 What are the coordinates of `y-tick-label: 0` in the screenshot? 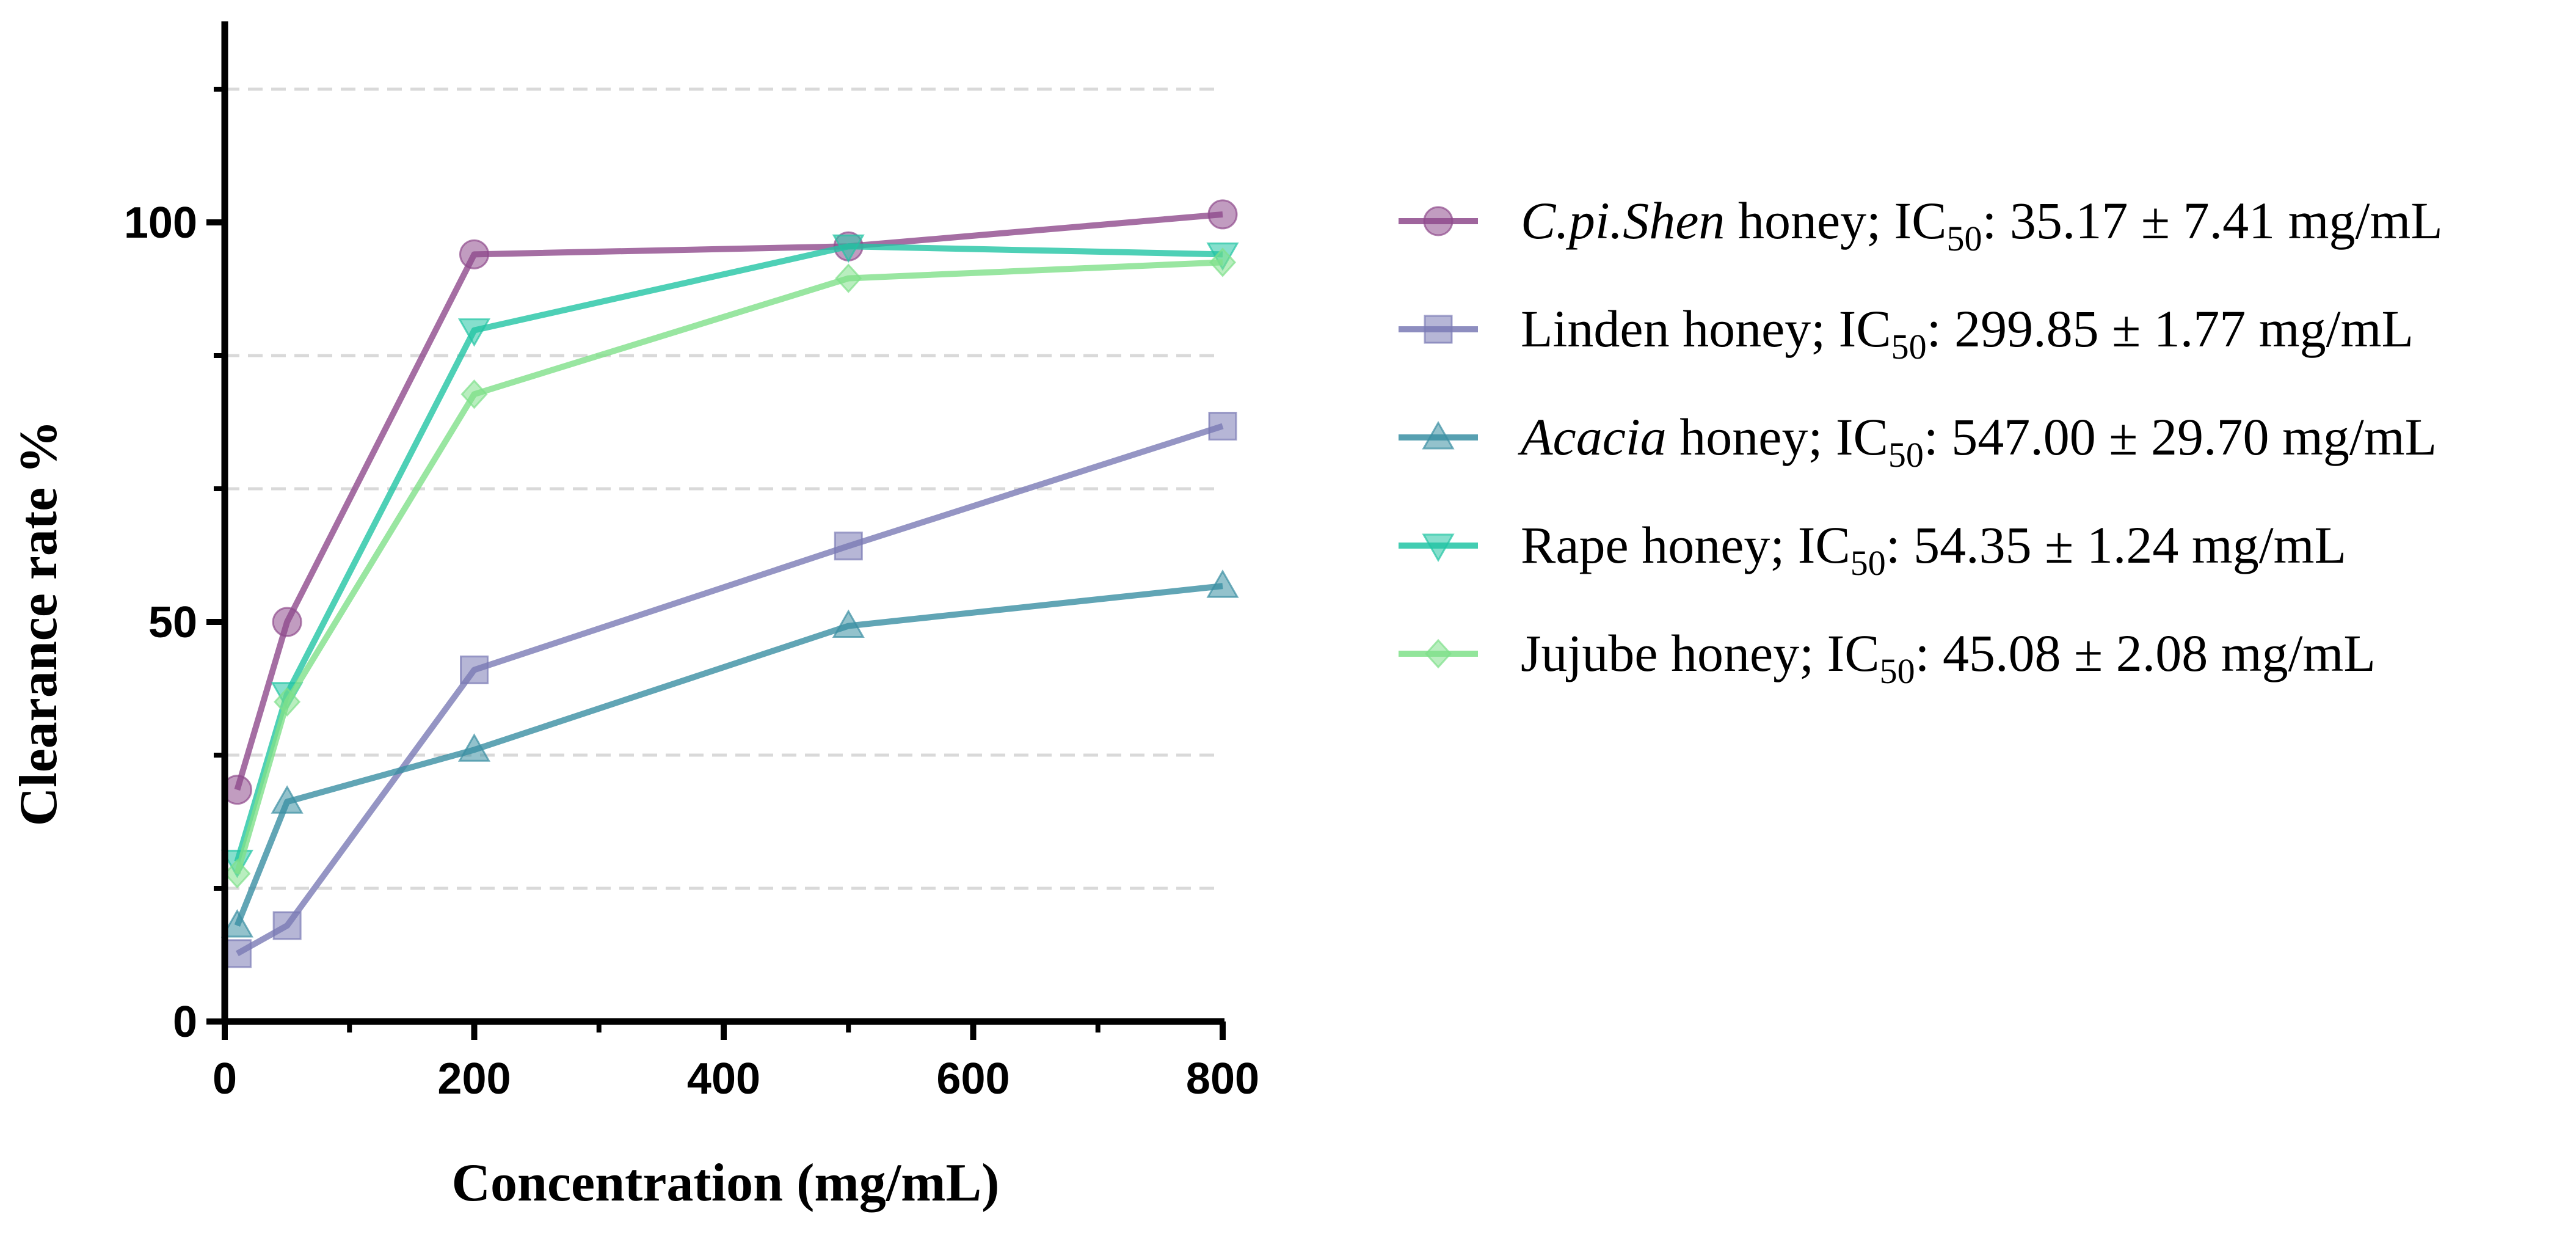 It's located at (185, 1022).